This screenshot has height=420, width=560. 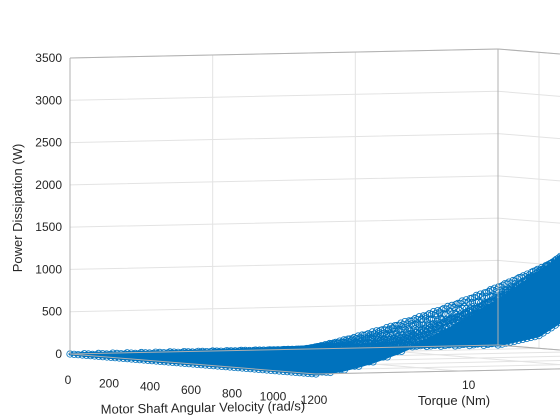 What do you see at coordinates (52, 312) in the screenshot?
I see `z-tick-label: 500` at bounding box center [52, 312].